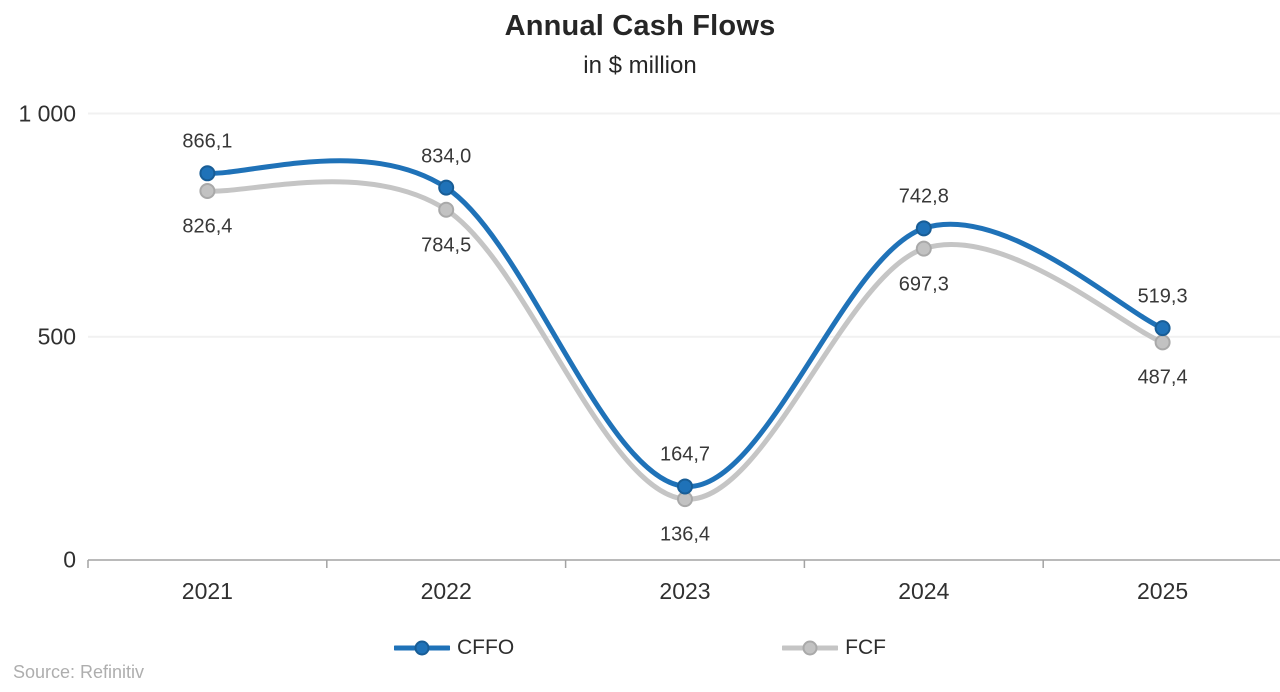  Describe the element at coordinates (923, 284) in the screenshot. I see `data-label-fcf: 697,3` at that location.